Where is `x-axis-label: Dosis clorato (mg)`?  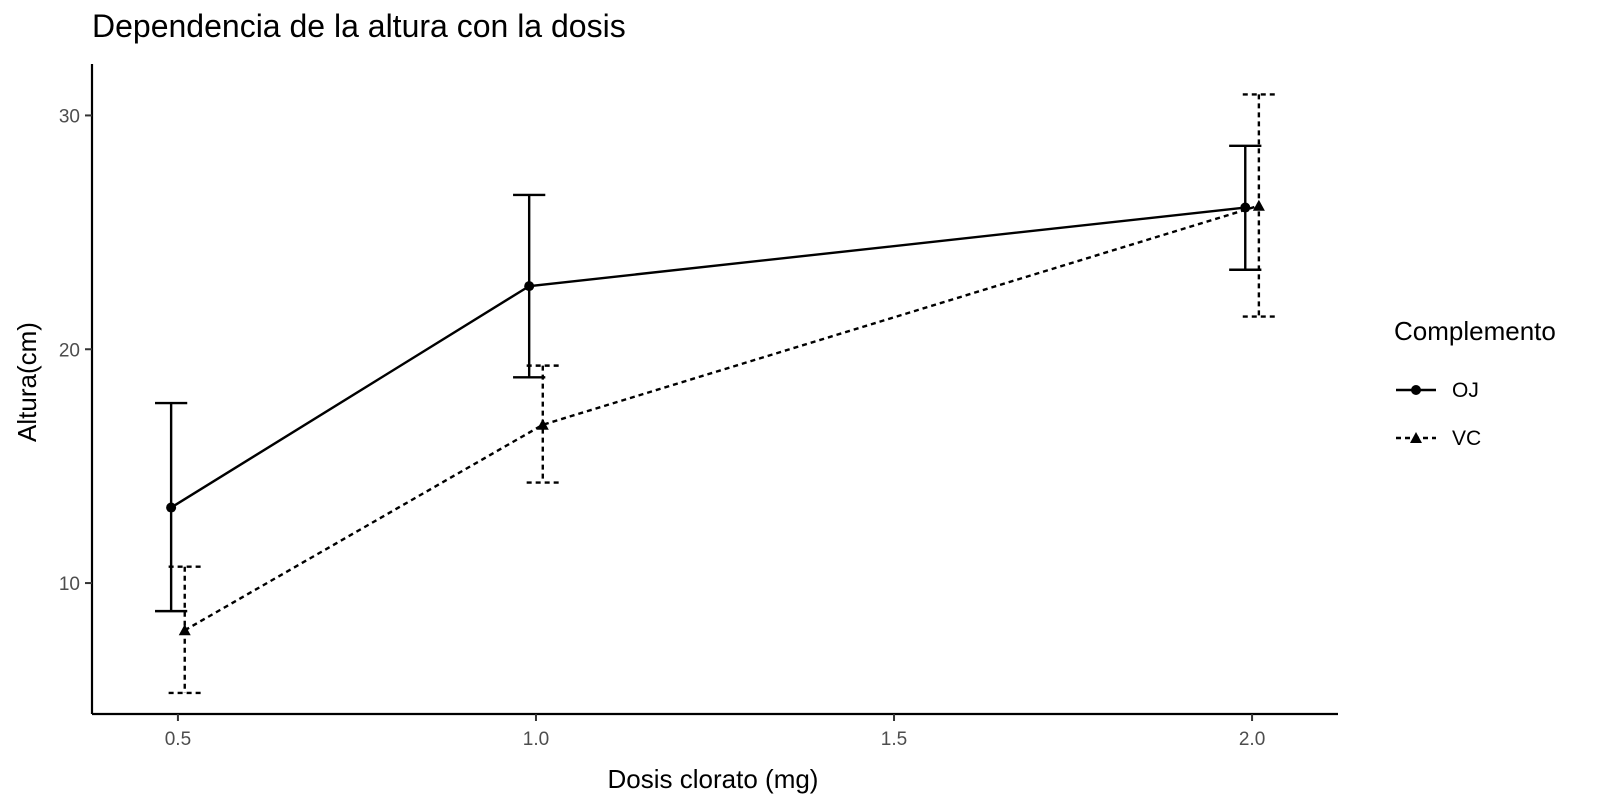 x-axis-label: Dosis clorato (mg) is located at coordinates (713, 779).